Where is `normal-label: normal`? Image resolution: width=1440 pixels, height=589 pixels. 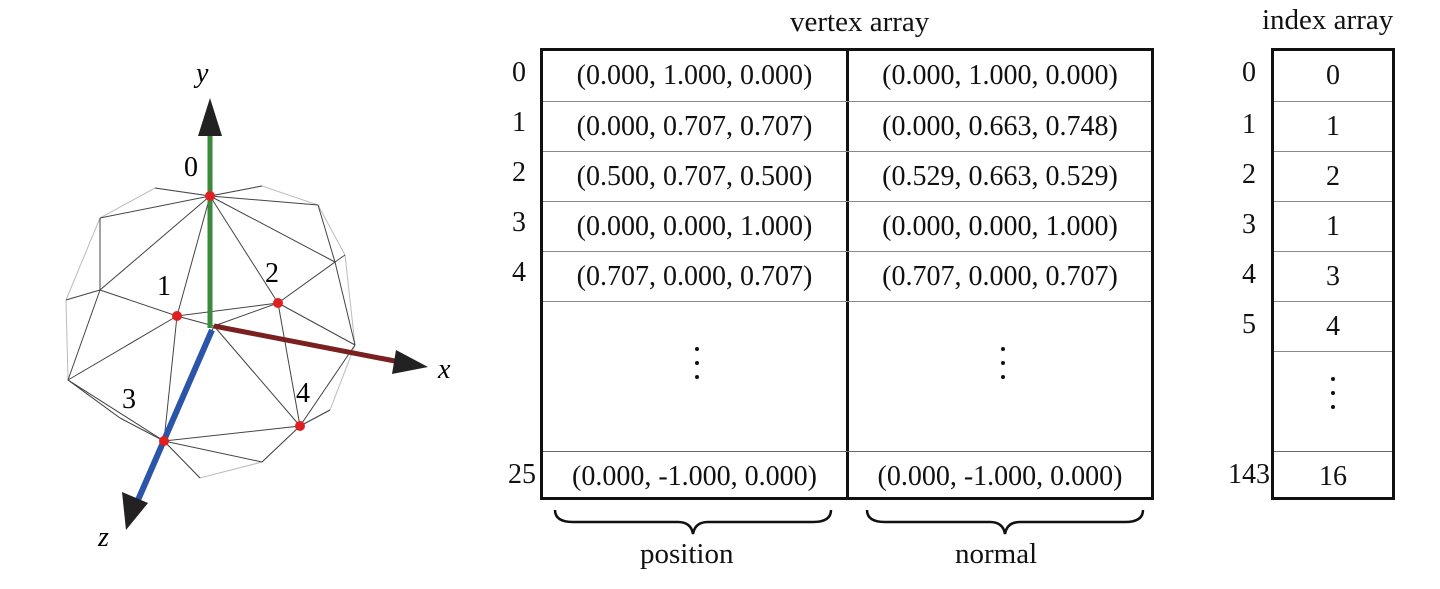 normal-label: normal is located at coordinates (996, 554).